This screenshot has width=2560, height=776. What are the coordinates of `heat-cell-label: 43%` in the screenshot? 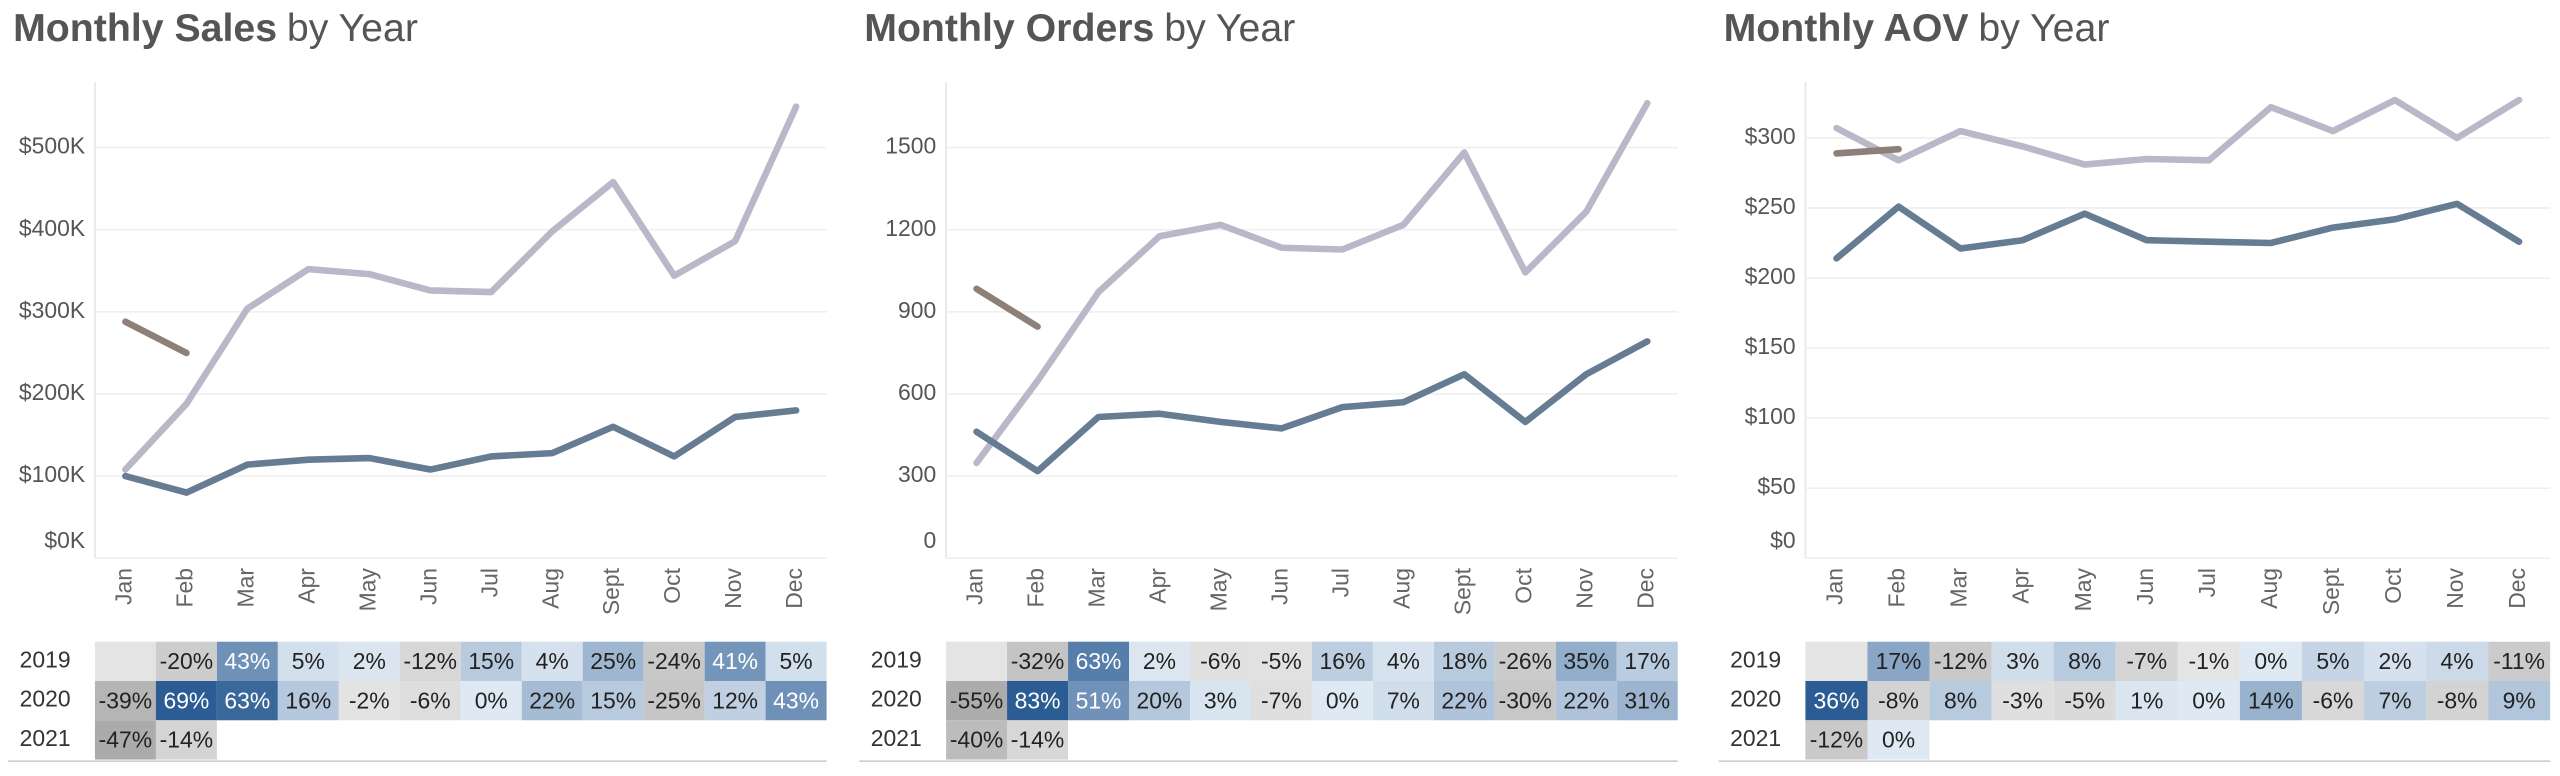 It's located at (247, 661).